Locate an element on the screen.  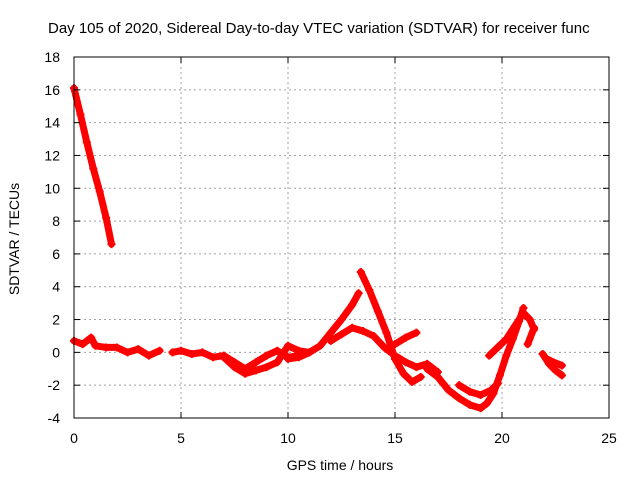
x-axis-label: GPS time / hours is located at coordinates (340, 465).